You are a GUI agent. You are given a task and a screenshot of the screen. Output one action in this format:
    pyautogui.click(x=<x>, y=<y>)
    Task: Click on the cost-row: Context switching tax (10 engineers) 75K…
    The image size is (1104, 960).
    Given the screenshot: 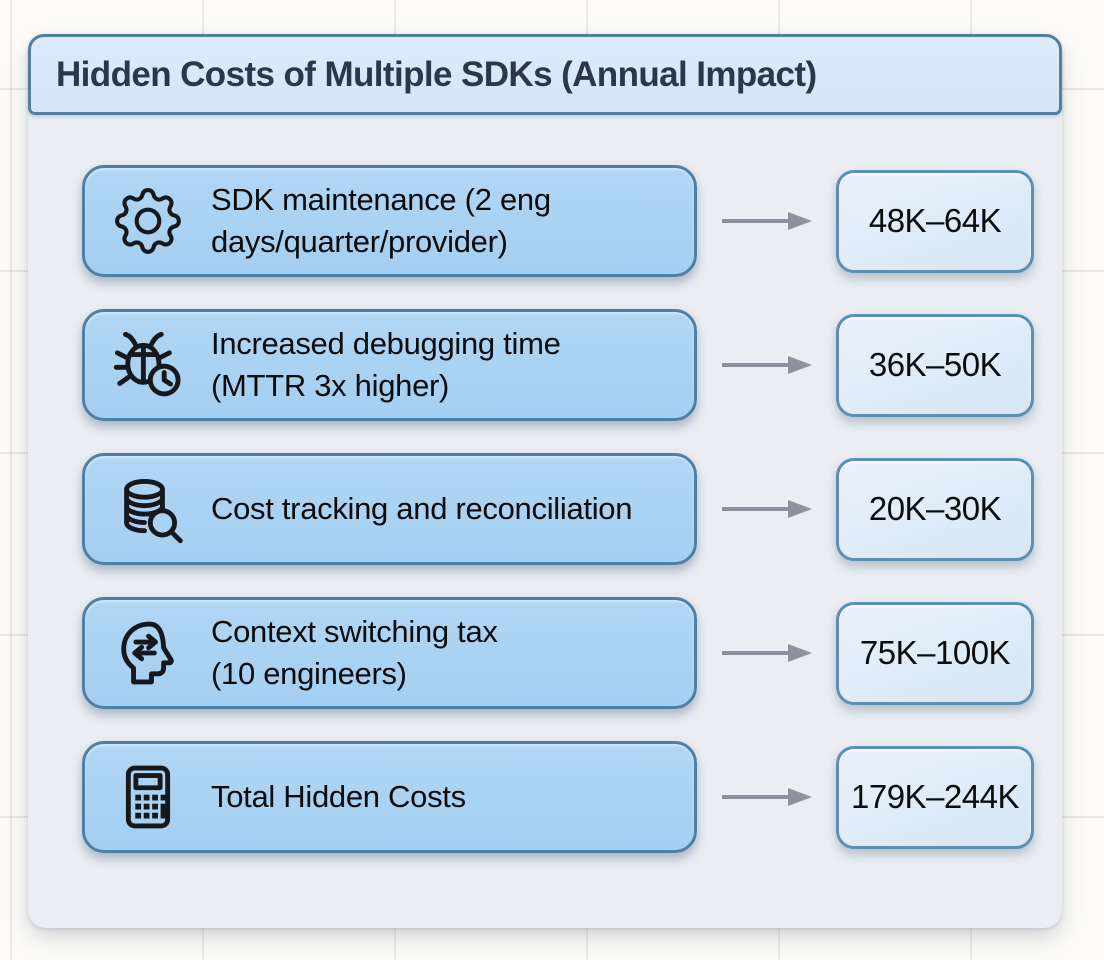 What is the action you would take?
    pyautogui.click(x=558, y=653)
    